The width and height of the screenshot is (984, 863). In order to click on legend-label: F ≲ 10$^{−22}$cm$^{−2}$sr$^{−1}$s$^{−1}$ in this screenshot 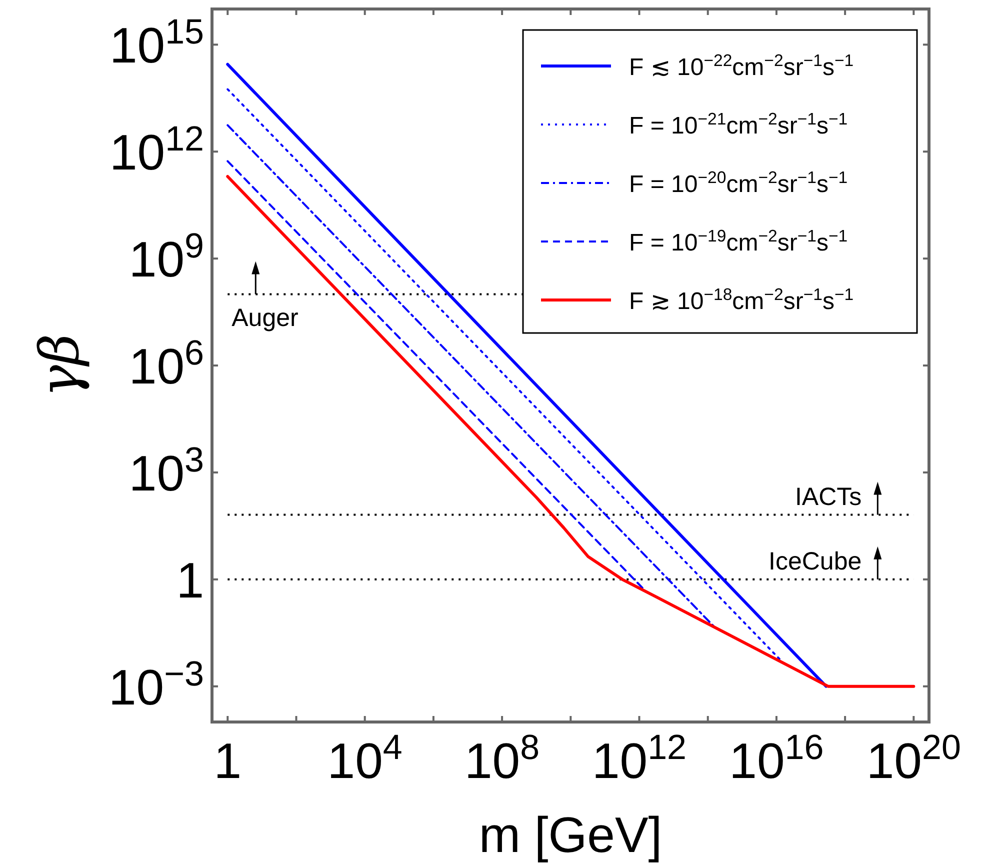, I will do `click(741, 65)`.